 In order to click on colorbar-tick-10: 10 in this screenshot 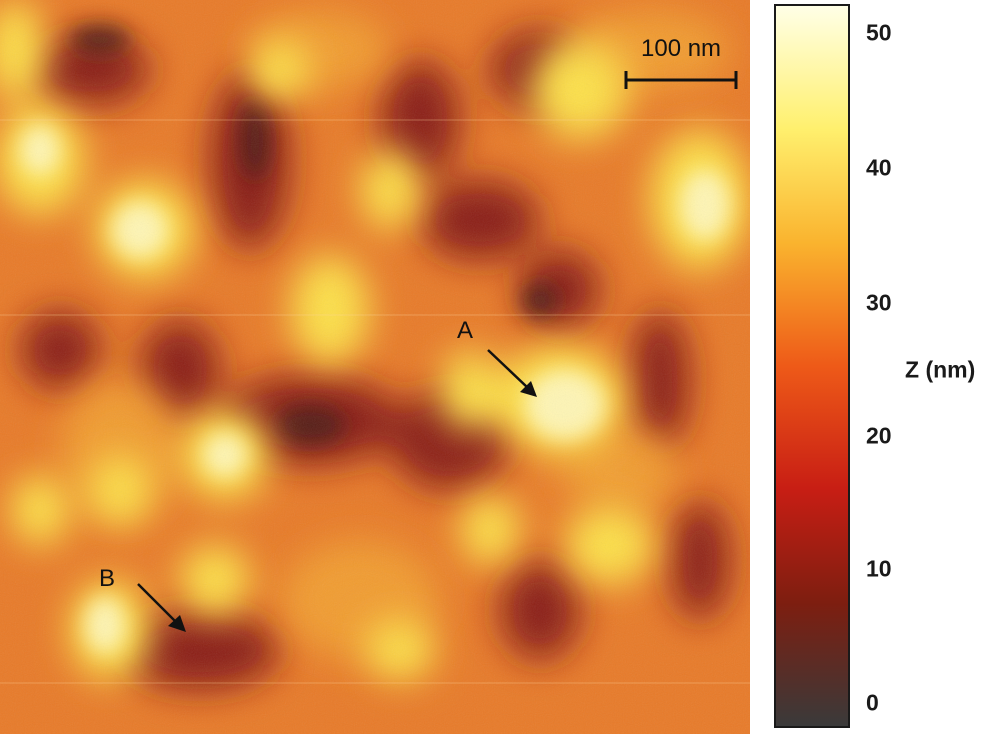, I will do `click(879, 568)`.